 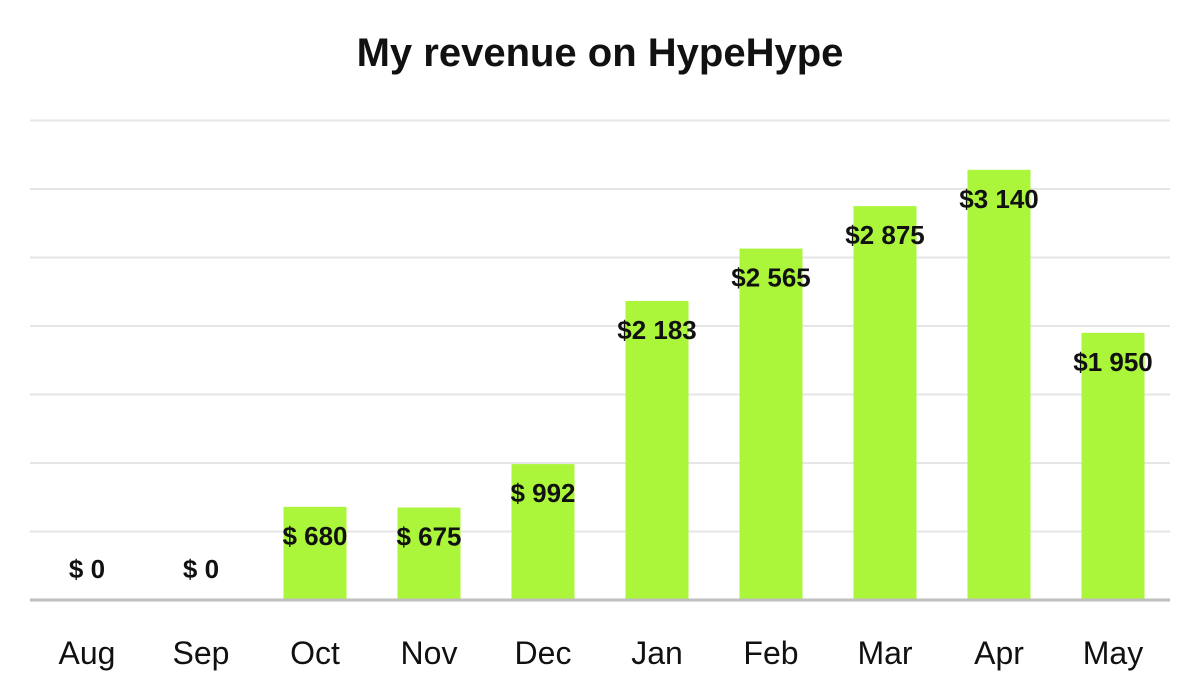 What do you see at coordinates (600, 53) in the screenshot?
I see `chart-title: My revenue on HypeHype` at bounding box center [600, 53].